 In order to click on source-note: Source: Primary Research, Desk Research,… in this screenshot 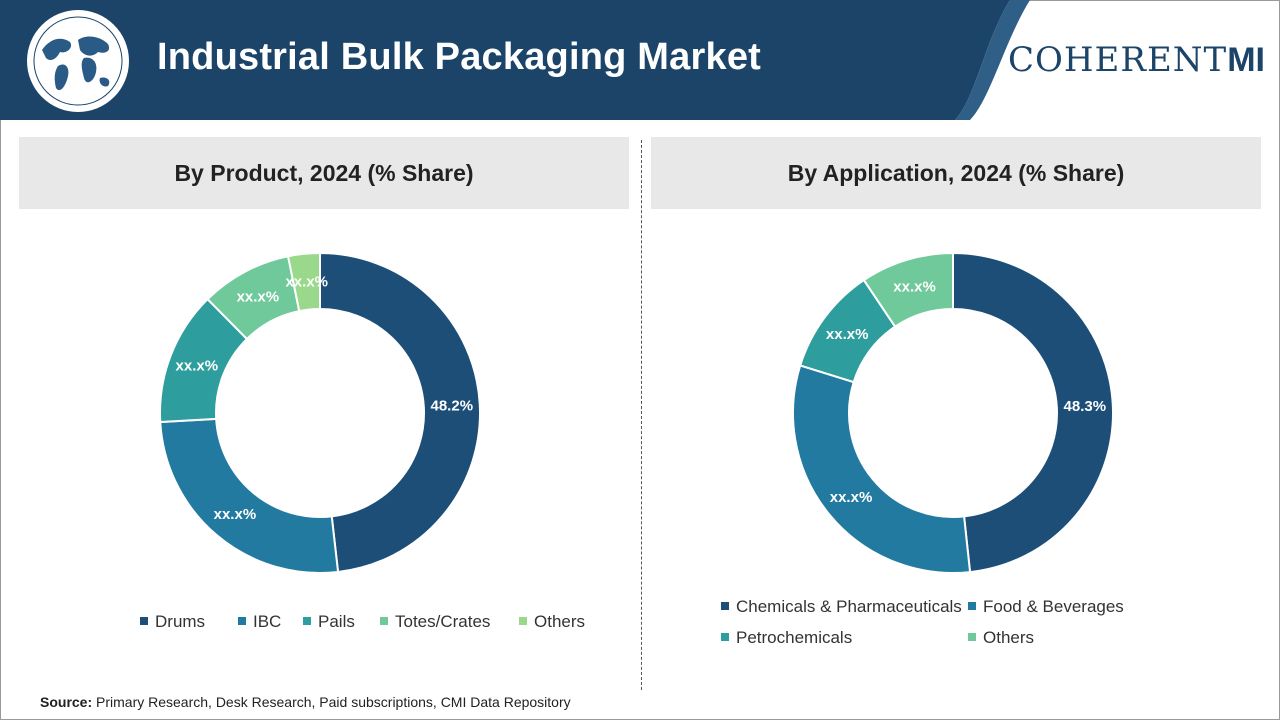, I will do `click(305, 702)`.